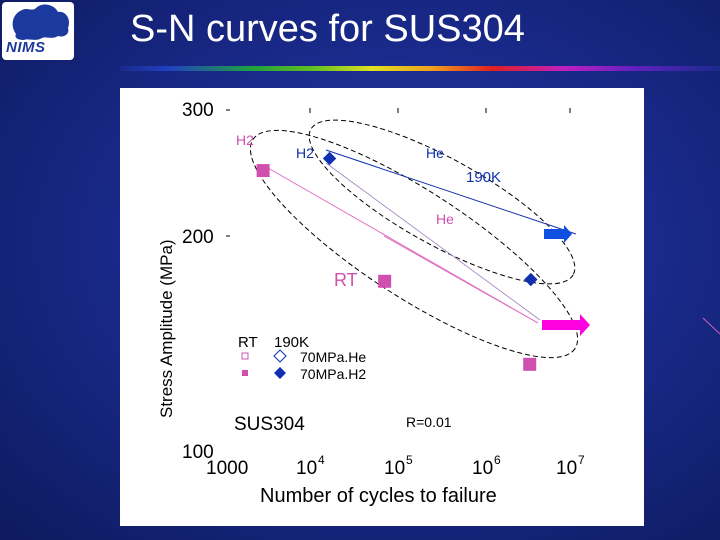  What do you see at coordinates (440, 110) in the screenshot?
I see `top-tick-marks` at bounding box center [440, 110].